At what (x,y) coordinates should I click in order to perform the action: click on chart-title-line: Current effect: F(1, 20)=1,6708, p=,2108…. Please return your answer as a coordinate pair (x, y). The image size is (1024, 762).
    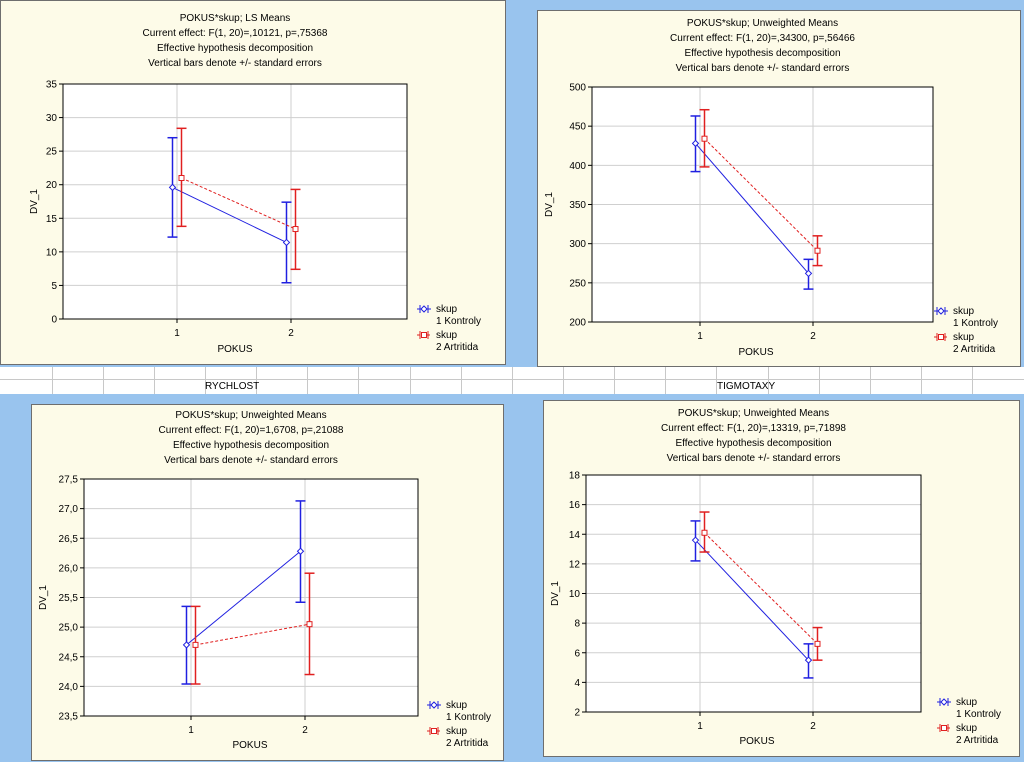
    Looking at the image, I should click on (251, 430).